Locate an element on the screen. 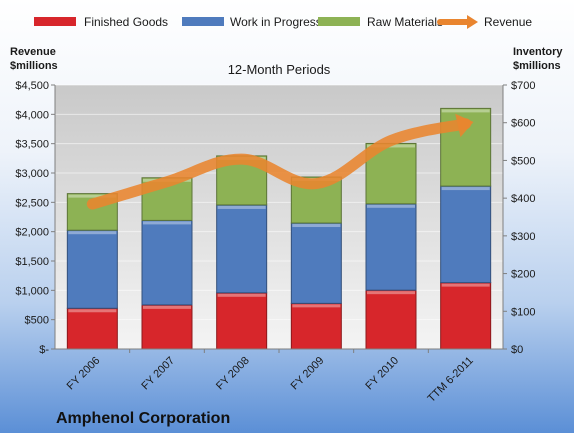  left-tick-label: $3,000 is located at coordinates (32, 174).